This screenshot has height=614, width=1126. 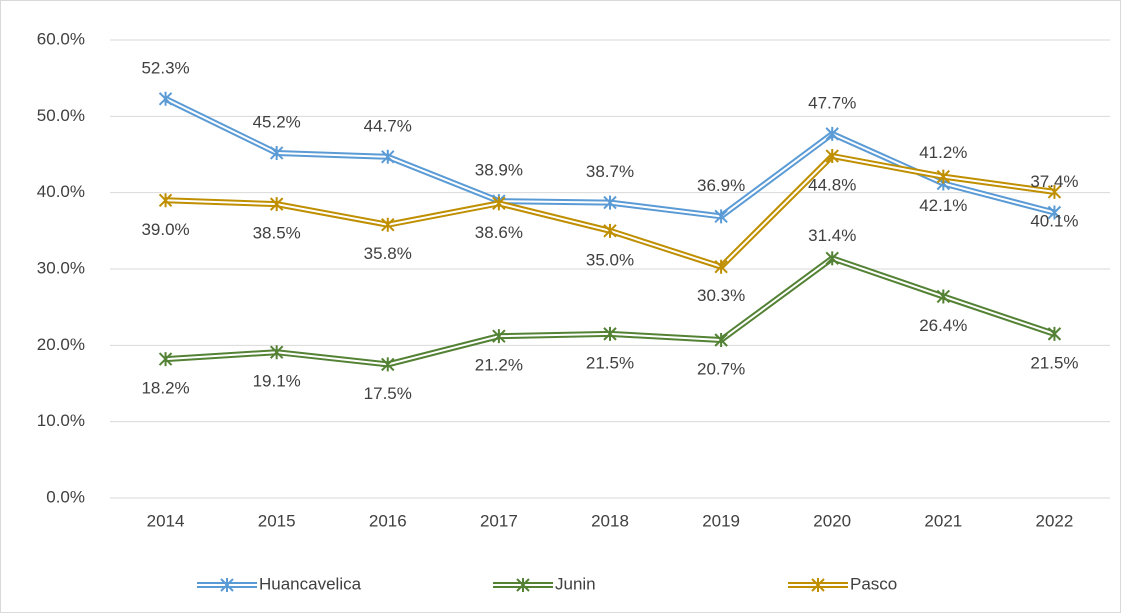 I want to click on data-label: 44.7%, so click(x=388, y=125).